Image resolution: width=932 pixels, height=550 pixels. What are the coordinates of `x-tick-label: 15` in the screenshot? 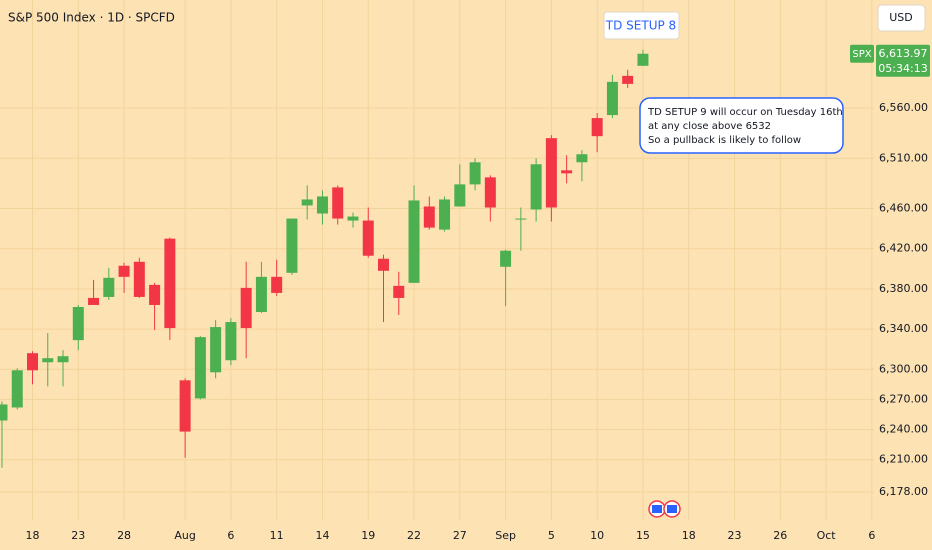 It's located at (643, 535).